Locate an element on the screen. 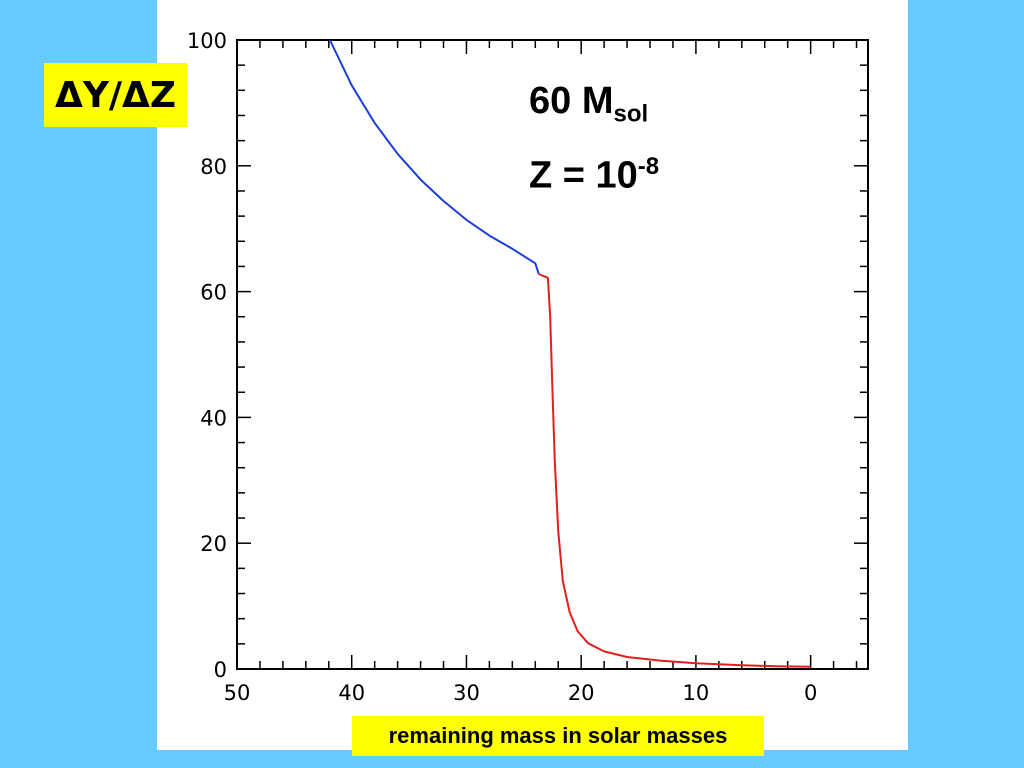 The height and width of the screenshot is (768, 1024). y-tick-label: 80 is located at coordinates (213, 167).